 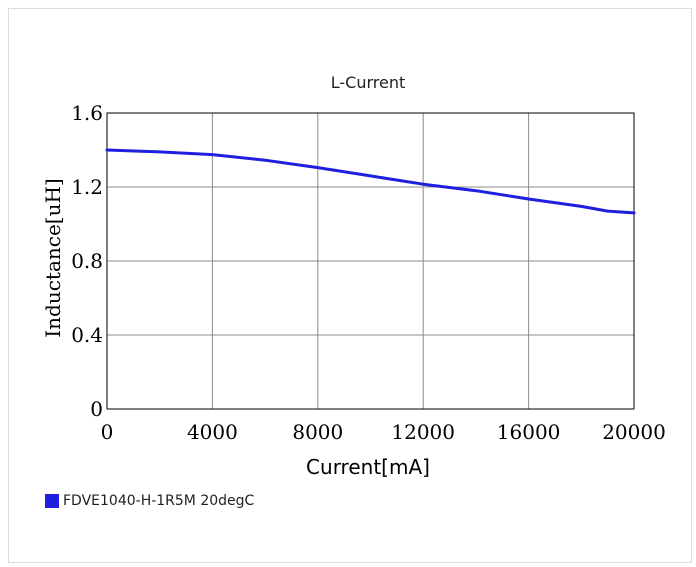 I want to click on y-tick-label: 0.8, so click(x=87, y=261).